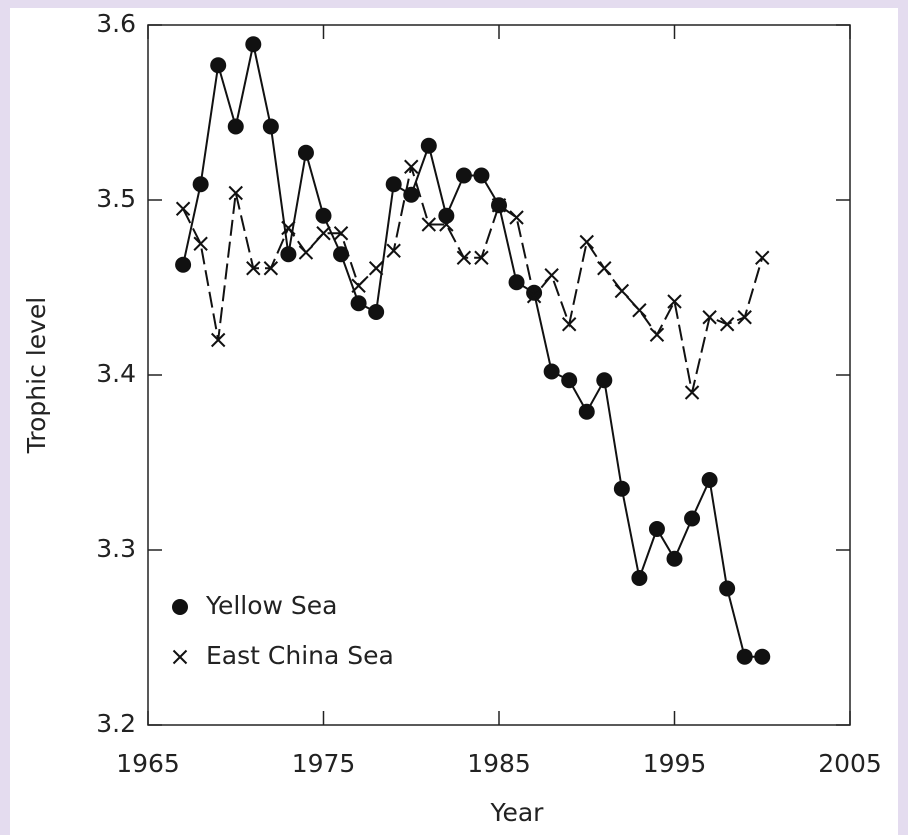 The image size is (908, 835). I want to click on x-tick-label: 1995, so click(675, 763).